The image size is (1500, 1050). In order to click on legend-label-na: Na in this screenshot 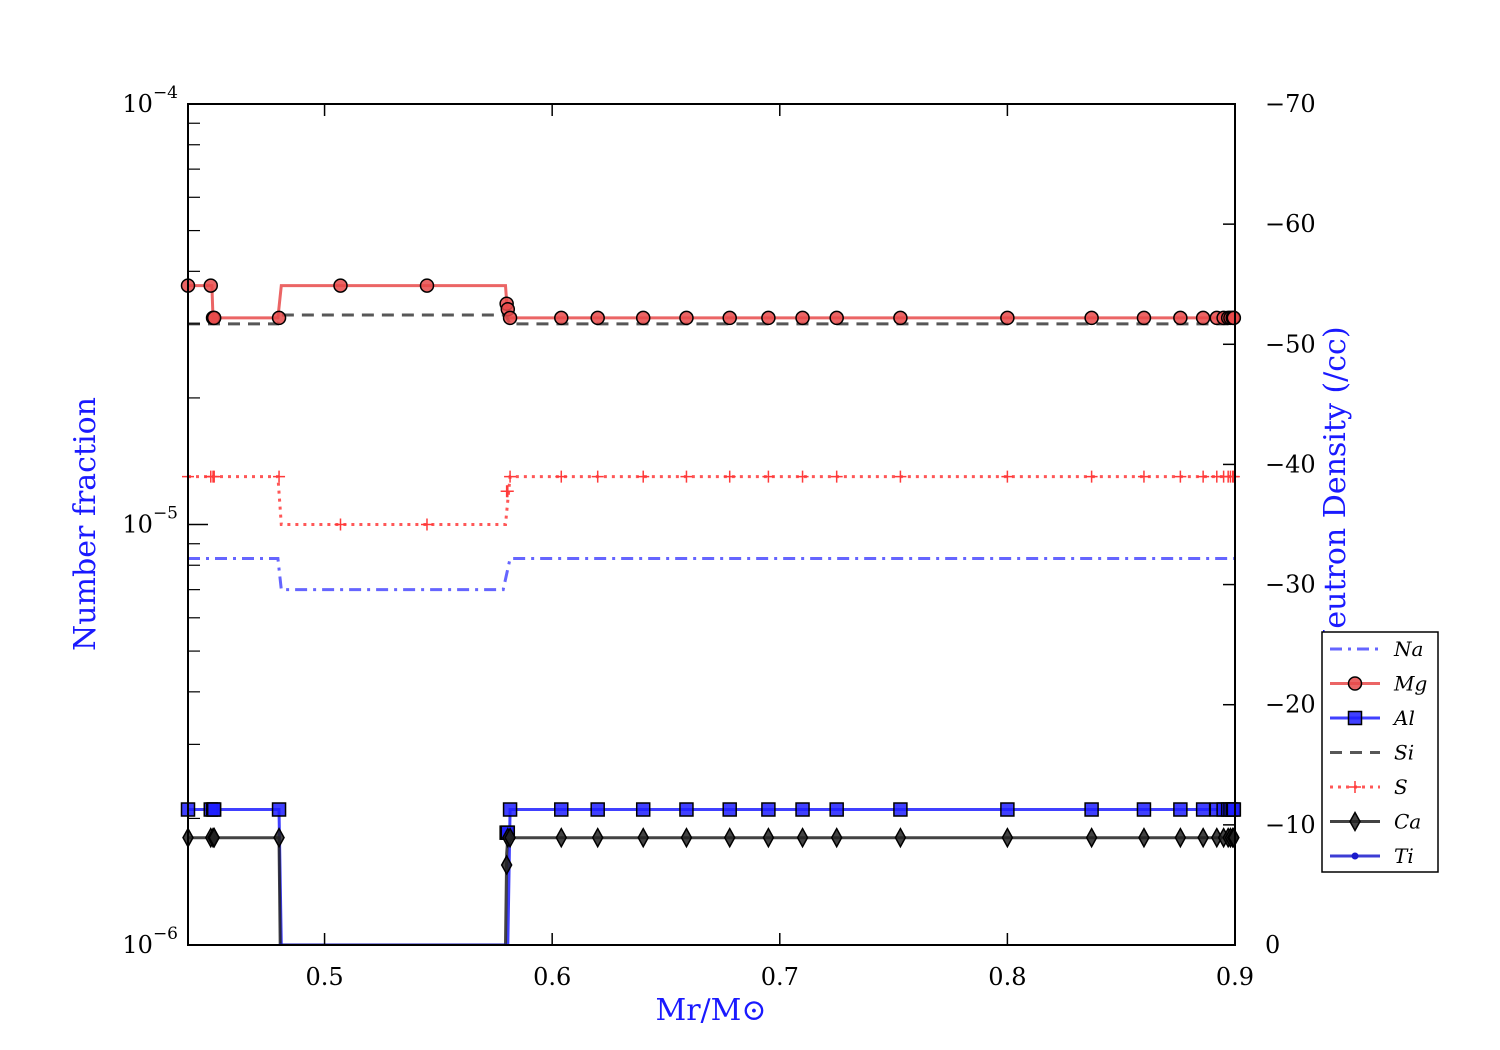, I will do `click(1408, 649)`.